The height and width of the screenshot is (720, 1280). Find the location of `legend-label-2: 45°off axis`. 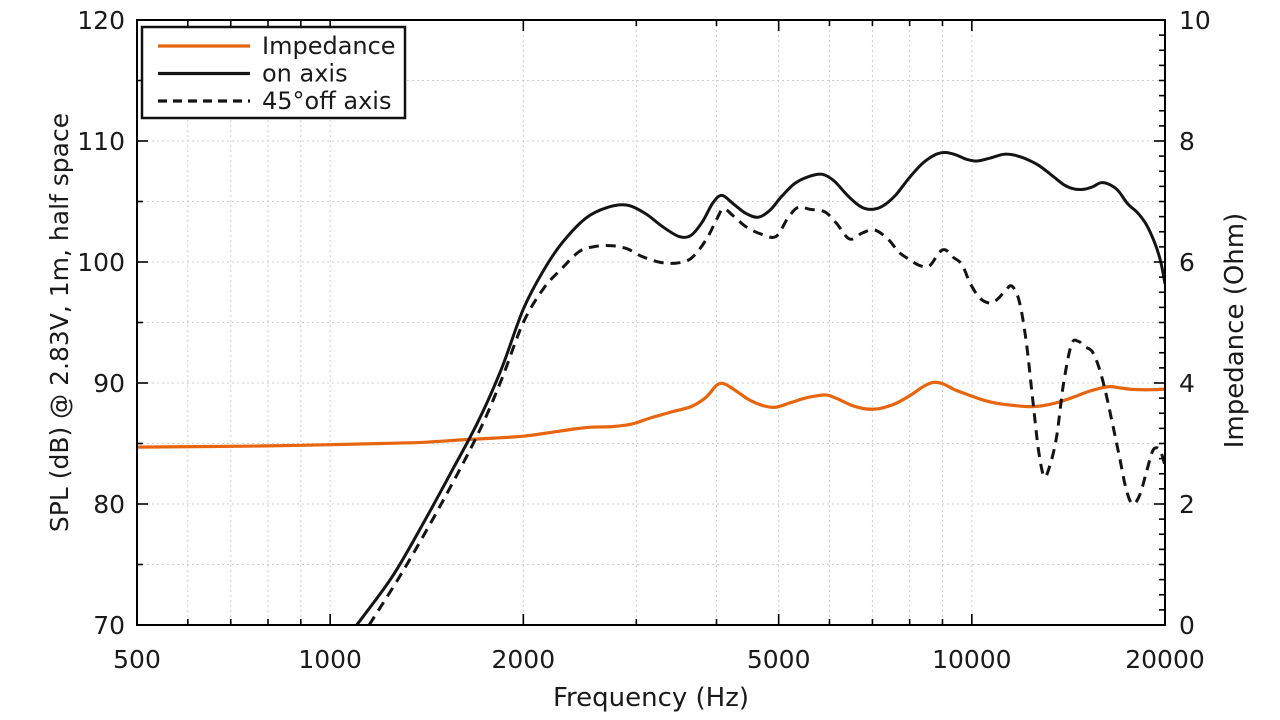

legend-label-2: 45°off axis is located at coordinates (326, 101).